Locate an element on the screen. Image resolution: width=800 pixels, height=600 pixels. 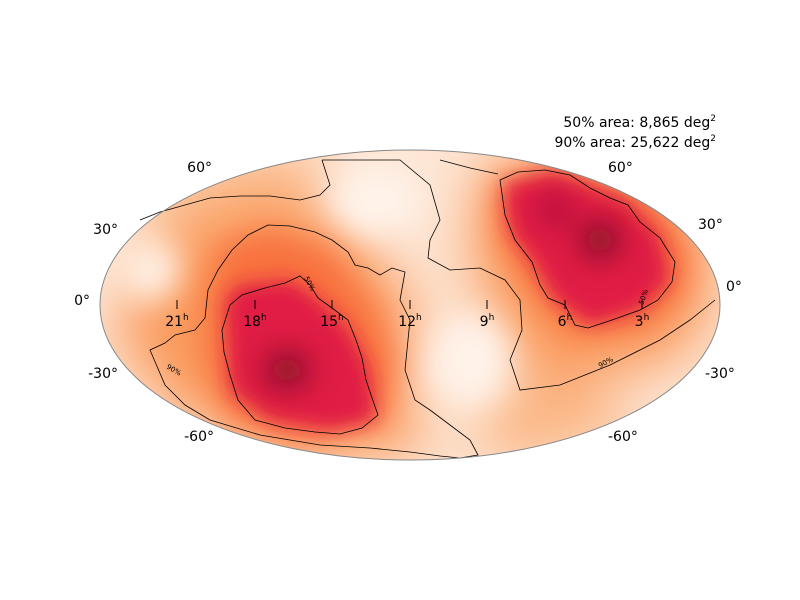
dec-label-zero-right: 0° is located at coordinates (734, 287).